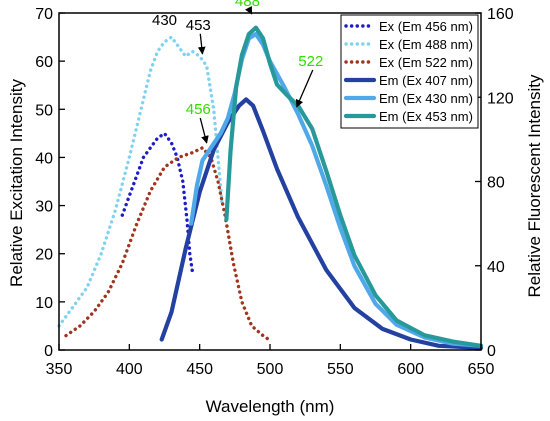 Image resolution: width=550 pixels, height=421 pixels. Describe the element at coordinates (44, 207) in the screenshot. I see `y-left-tick-label: 30` at that location.